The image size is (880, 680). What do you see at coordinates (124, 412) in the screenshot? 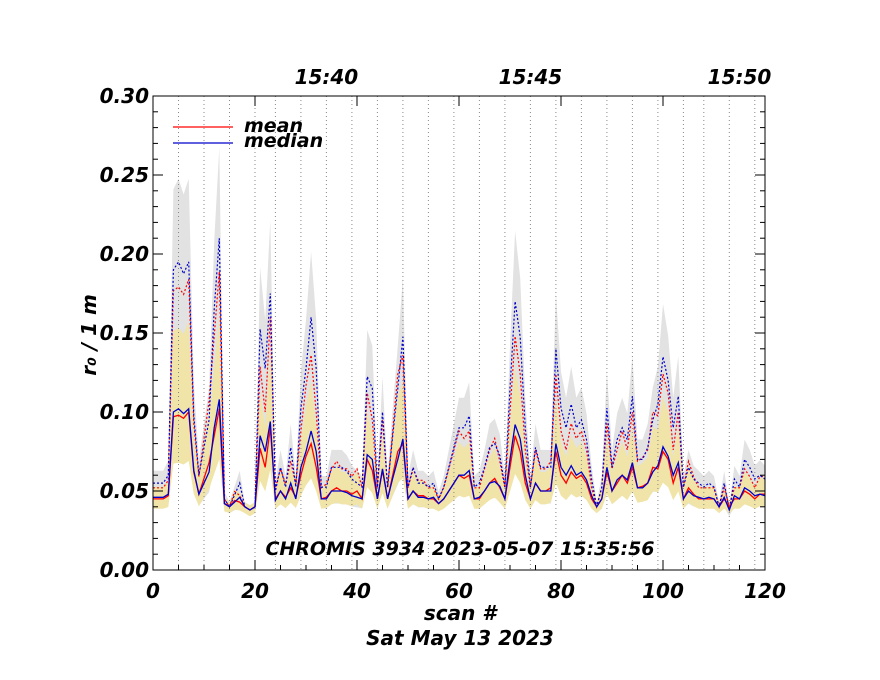
I see `y-tick-label: 0.10` at bounding box center [124, 412].